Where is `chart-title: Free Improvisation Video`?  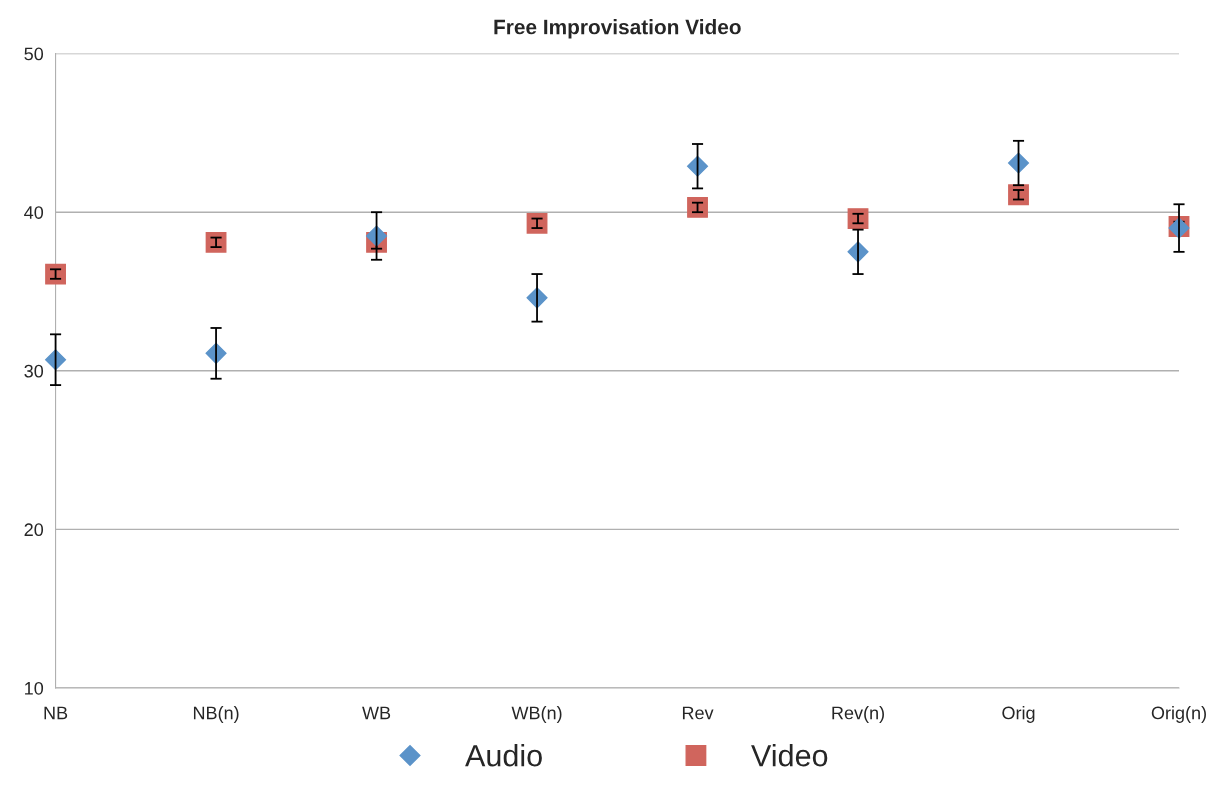 chart-title: Free Improvisation Video is located at coordinates (617, 29).